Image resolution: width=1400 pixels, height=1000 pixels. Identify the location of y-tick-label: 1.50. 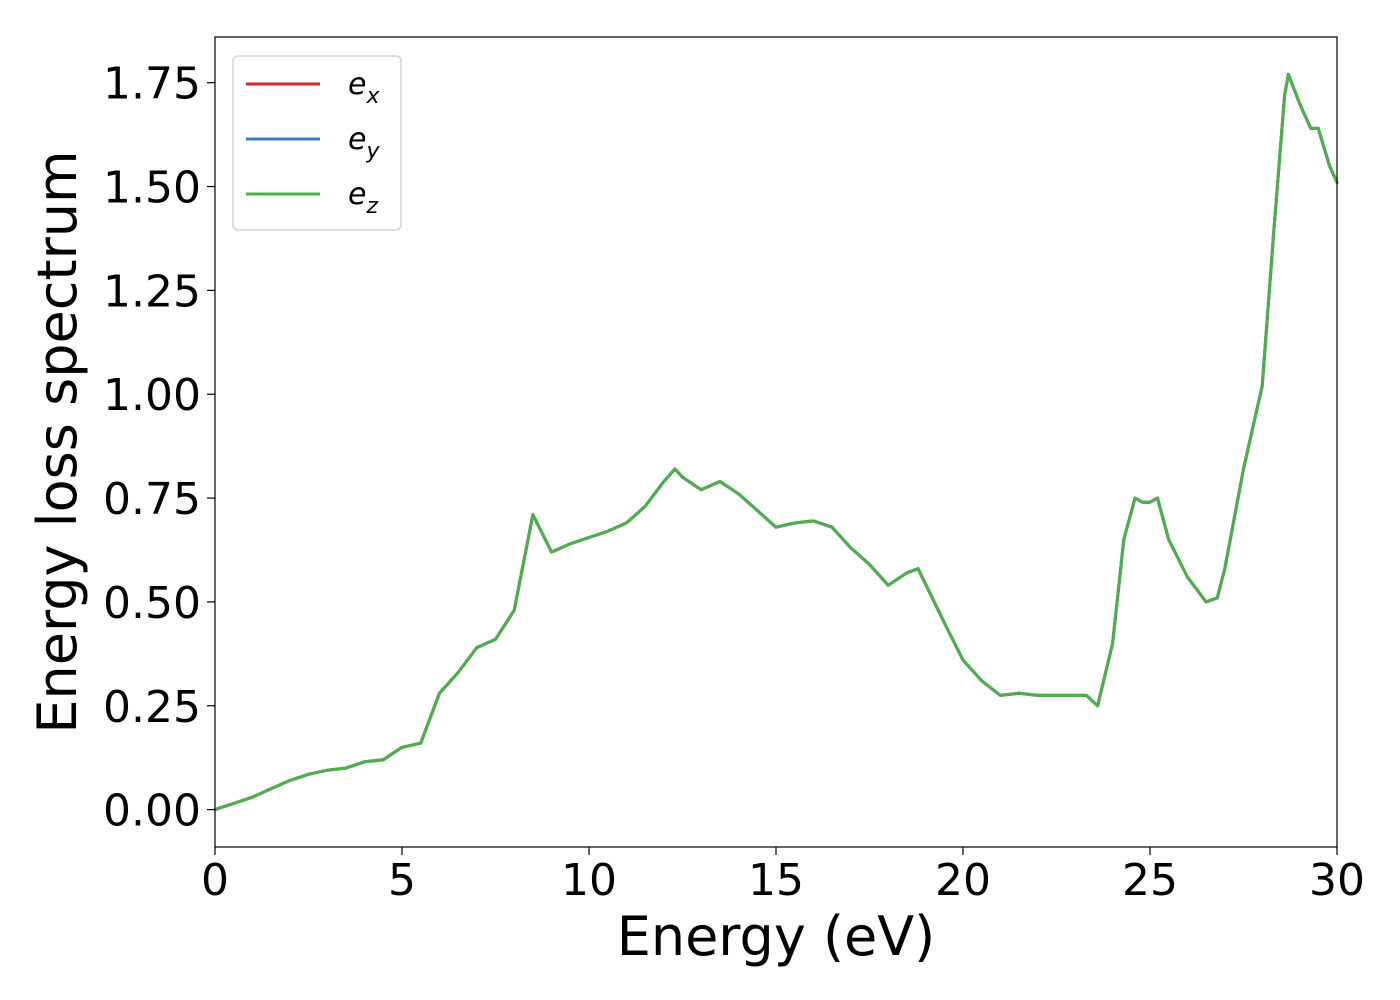
(152, 188).